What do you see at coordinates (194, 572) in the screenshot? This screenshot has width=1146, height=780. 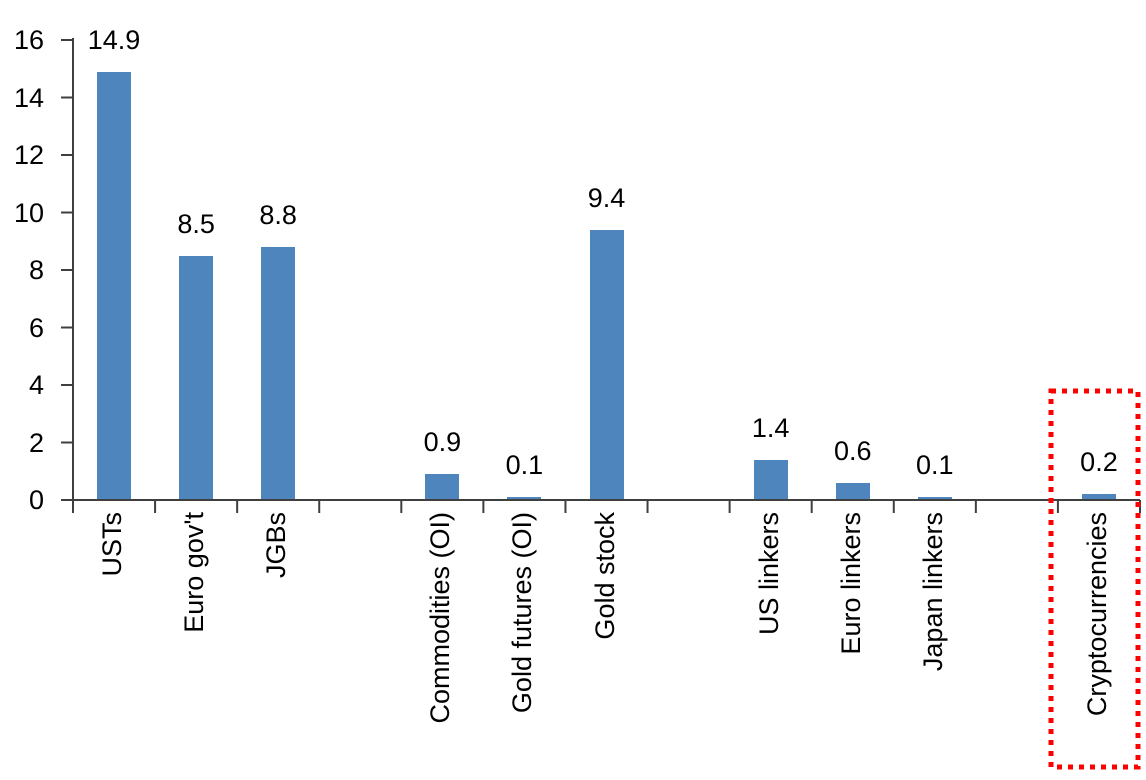 I see `category-label-euro-gov-t: Euro gov't` at bounding box center [194, 572].